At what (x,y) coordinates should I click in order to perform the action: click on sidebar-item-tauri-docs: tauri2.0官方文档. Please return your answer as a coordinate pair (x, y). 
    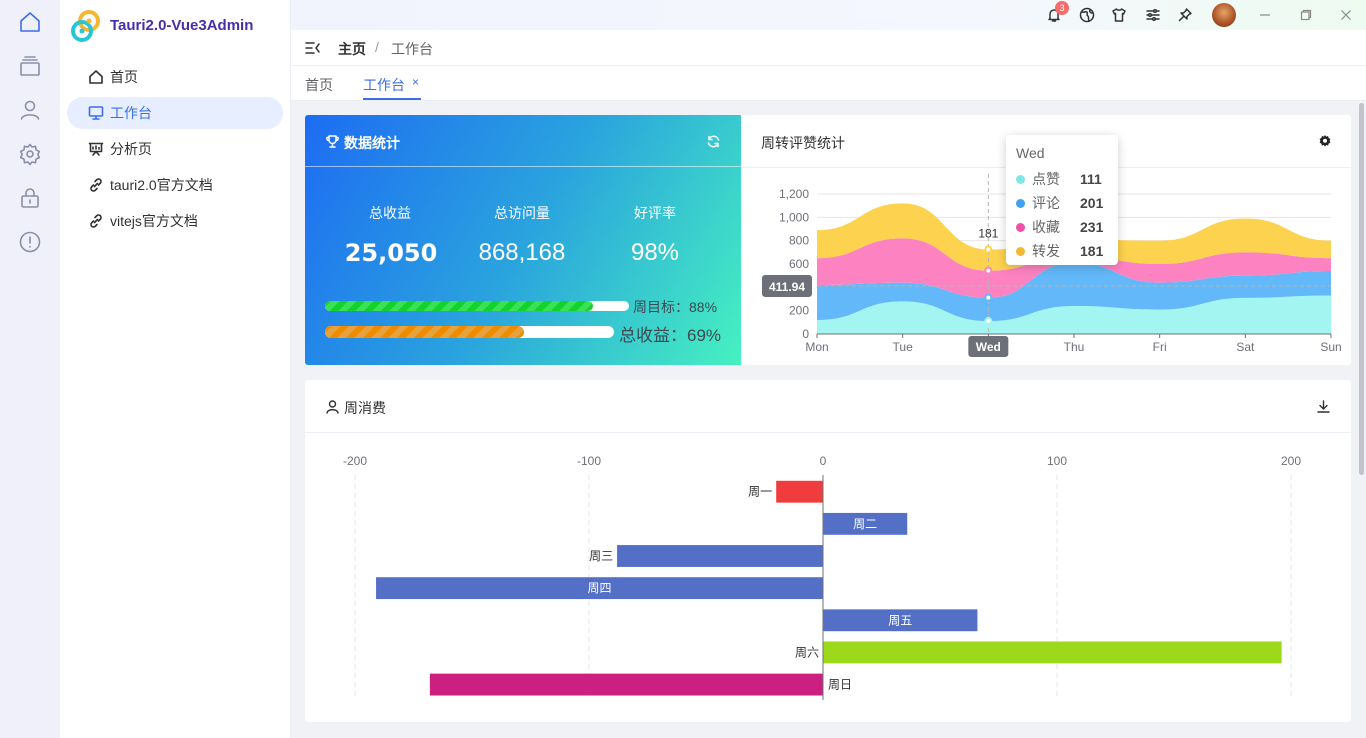
    Looking at the image, I should click on (175, 185).